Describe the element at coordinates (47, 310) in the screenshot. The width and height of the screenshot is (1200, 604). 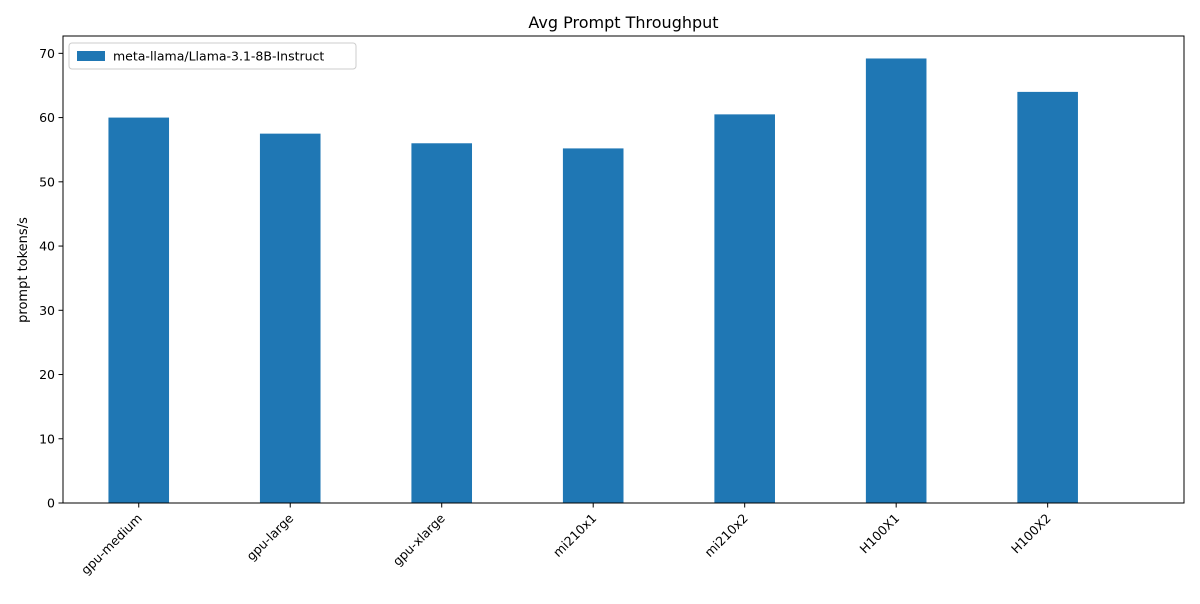
I see `y-tick-label-30: 30` at that location.